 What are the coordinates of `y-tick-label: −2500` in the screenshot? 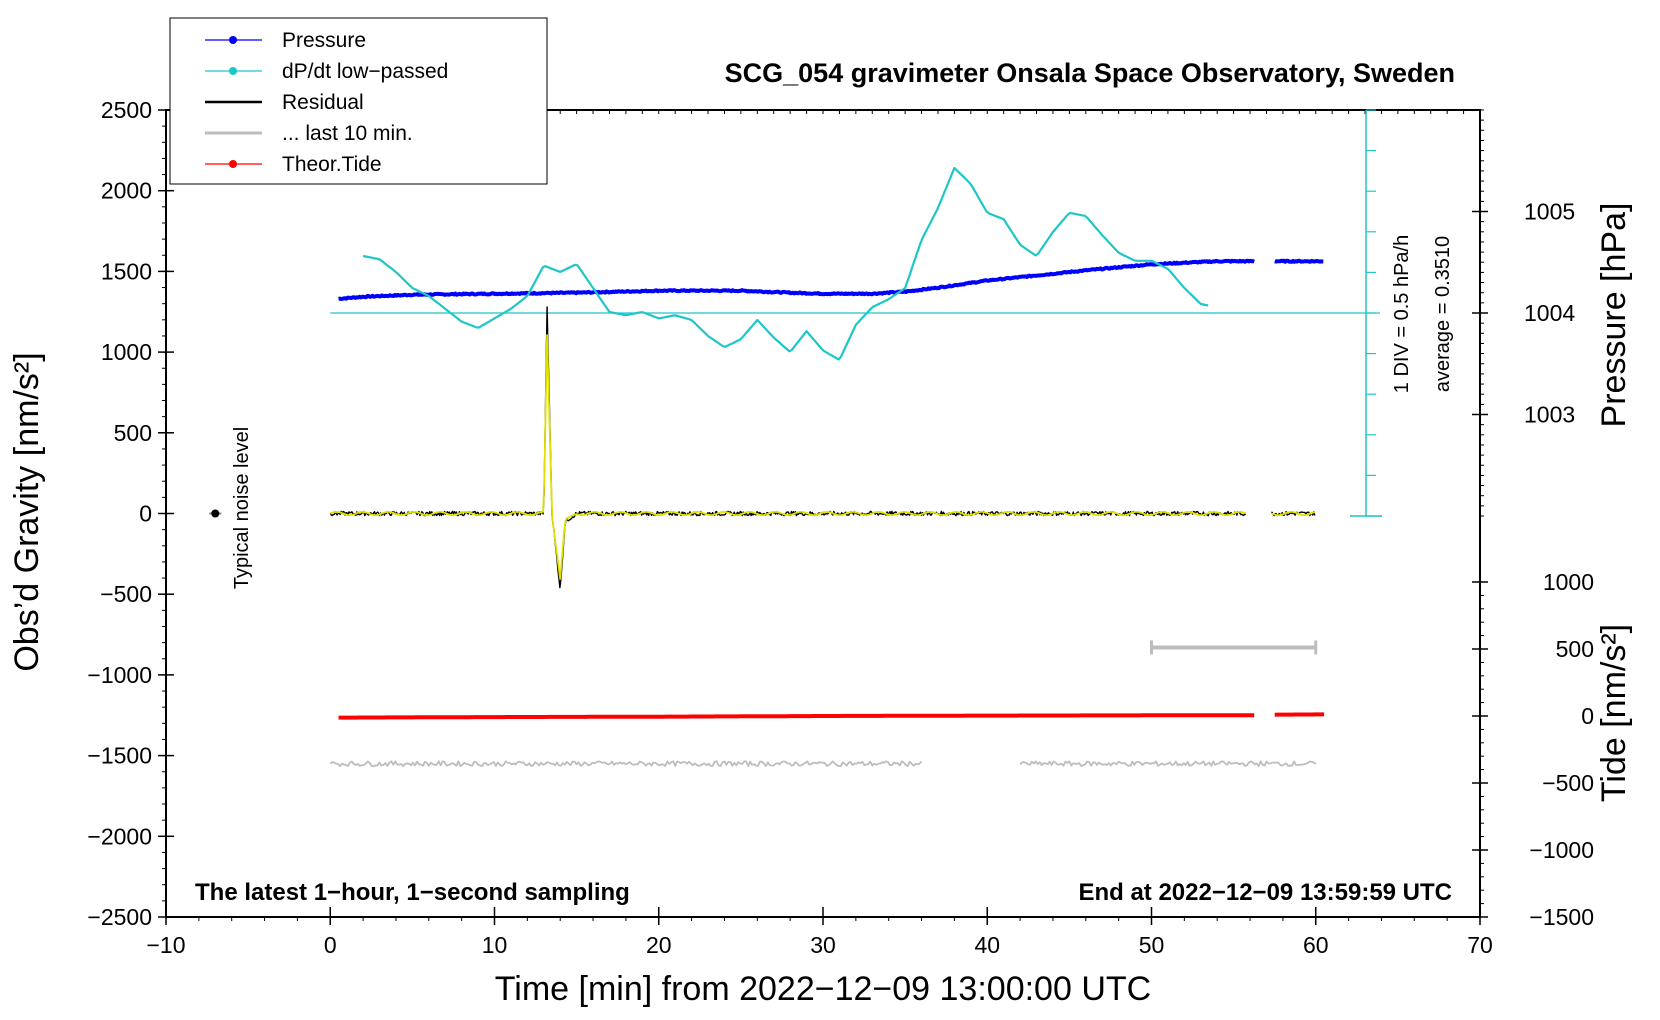 It's located at (119, 917).